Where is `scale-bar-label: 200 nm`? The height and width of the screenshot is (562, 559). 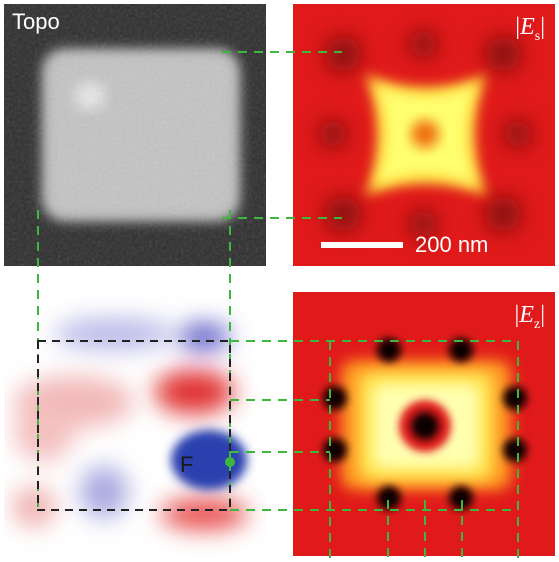 scale-bar-label: 200 nm is located at coordinates (452, 244).